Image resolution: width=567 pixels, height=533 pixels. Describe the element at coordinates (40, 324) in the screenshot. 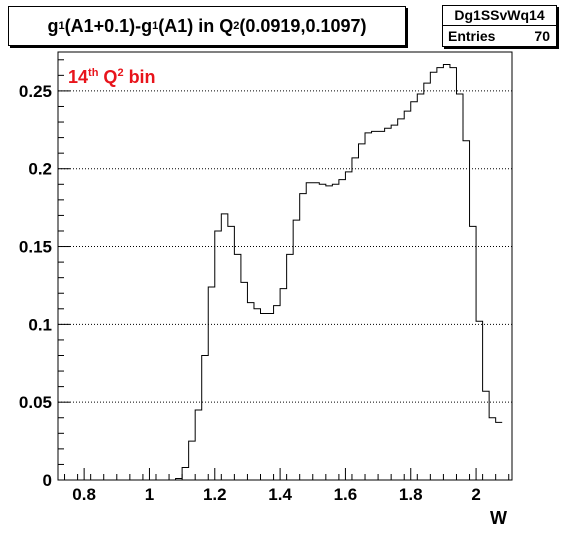

I see `y-tick-label: 0.1` at that location.